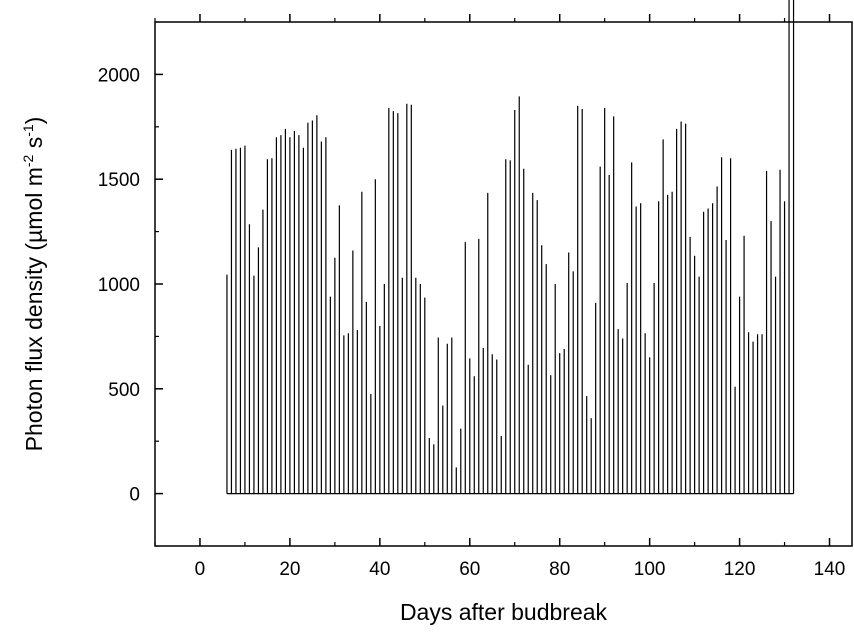 The height and width of the screenshot is (632, 854). What do you see at coordinates (34, 309) in the screenshot?
I see `y-axis-label-main: Photon flux density (µmol m` at bounding box center [34, 309].